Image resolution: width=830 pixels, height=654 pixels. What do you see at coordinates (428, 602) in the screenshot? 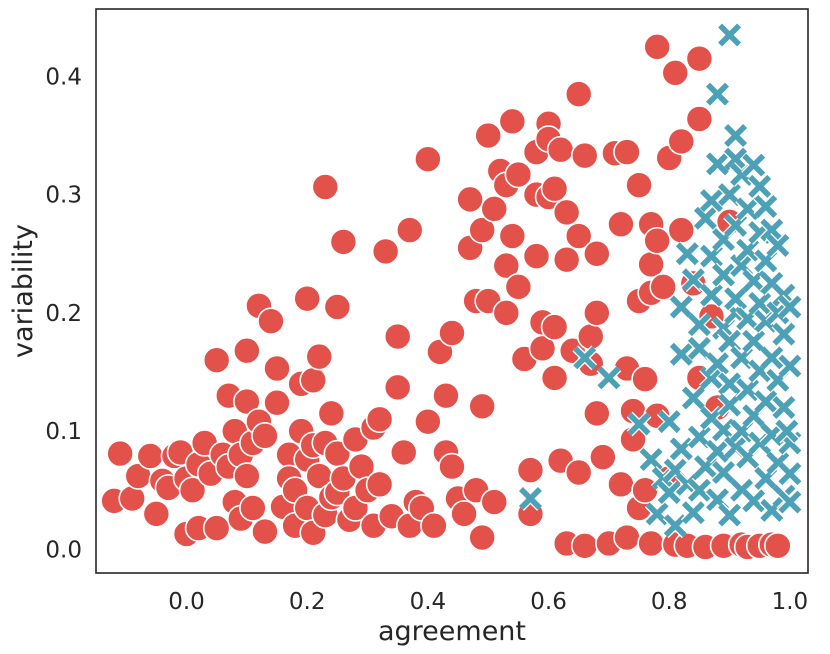
I see `x-tick-label: 0.4` at bounding box center [428, 602].